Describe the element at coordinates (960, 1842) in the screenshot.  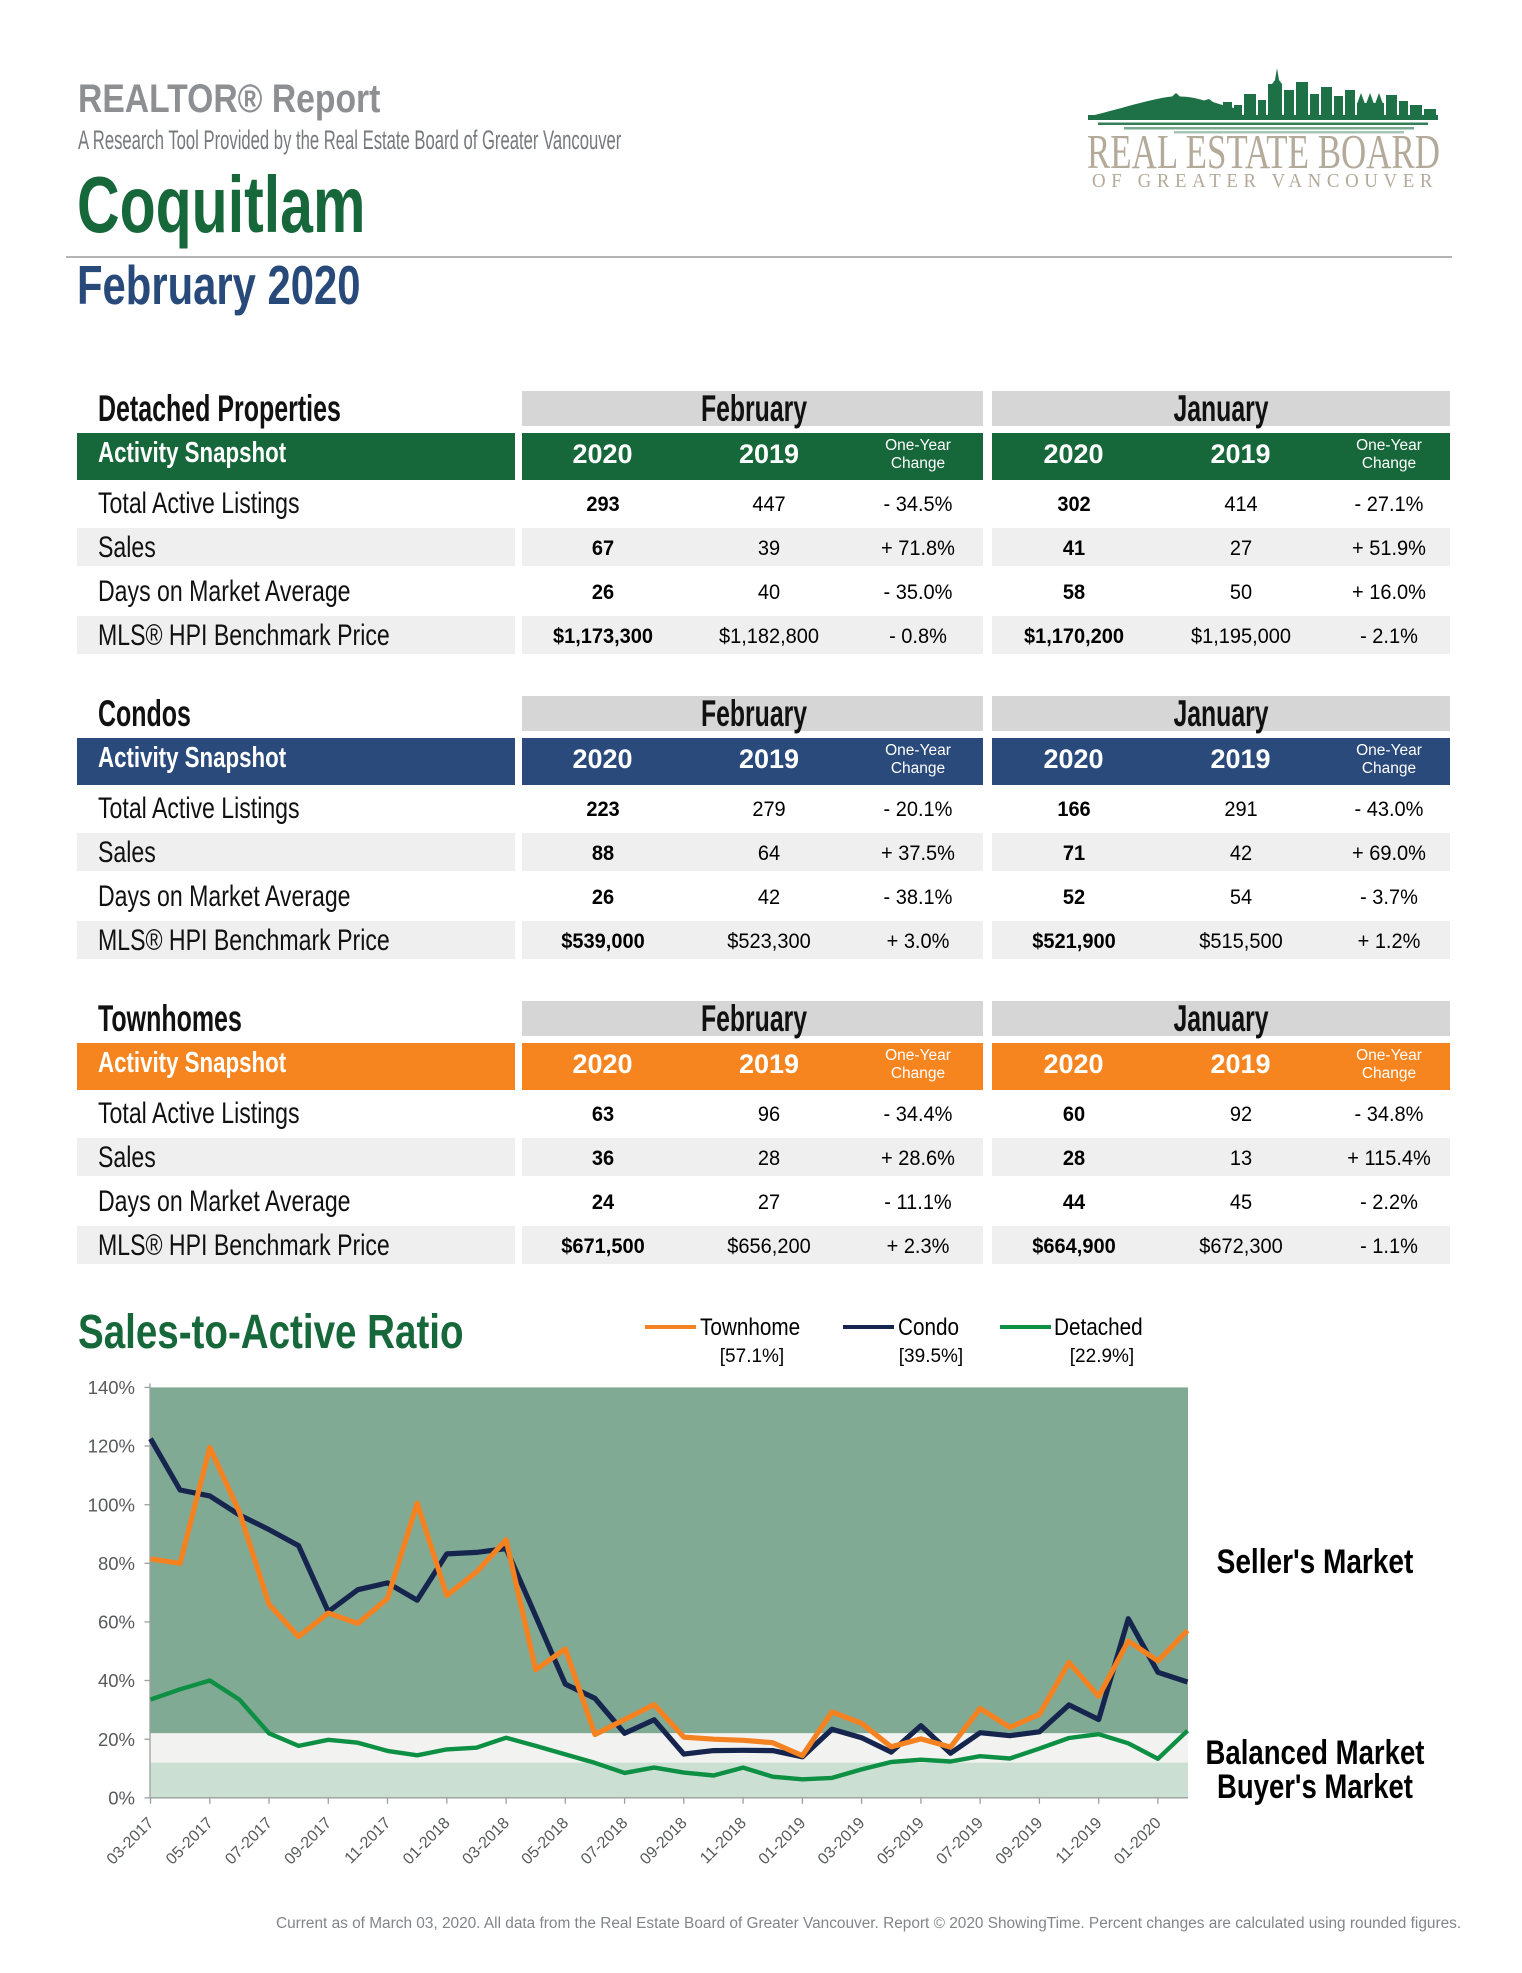
I see `svg-text: 07-2019` at that location.